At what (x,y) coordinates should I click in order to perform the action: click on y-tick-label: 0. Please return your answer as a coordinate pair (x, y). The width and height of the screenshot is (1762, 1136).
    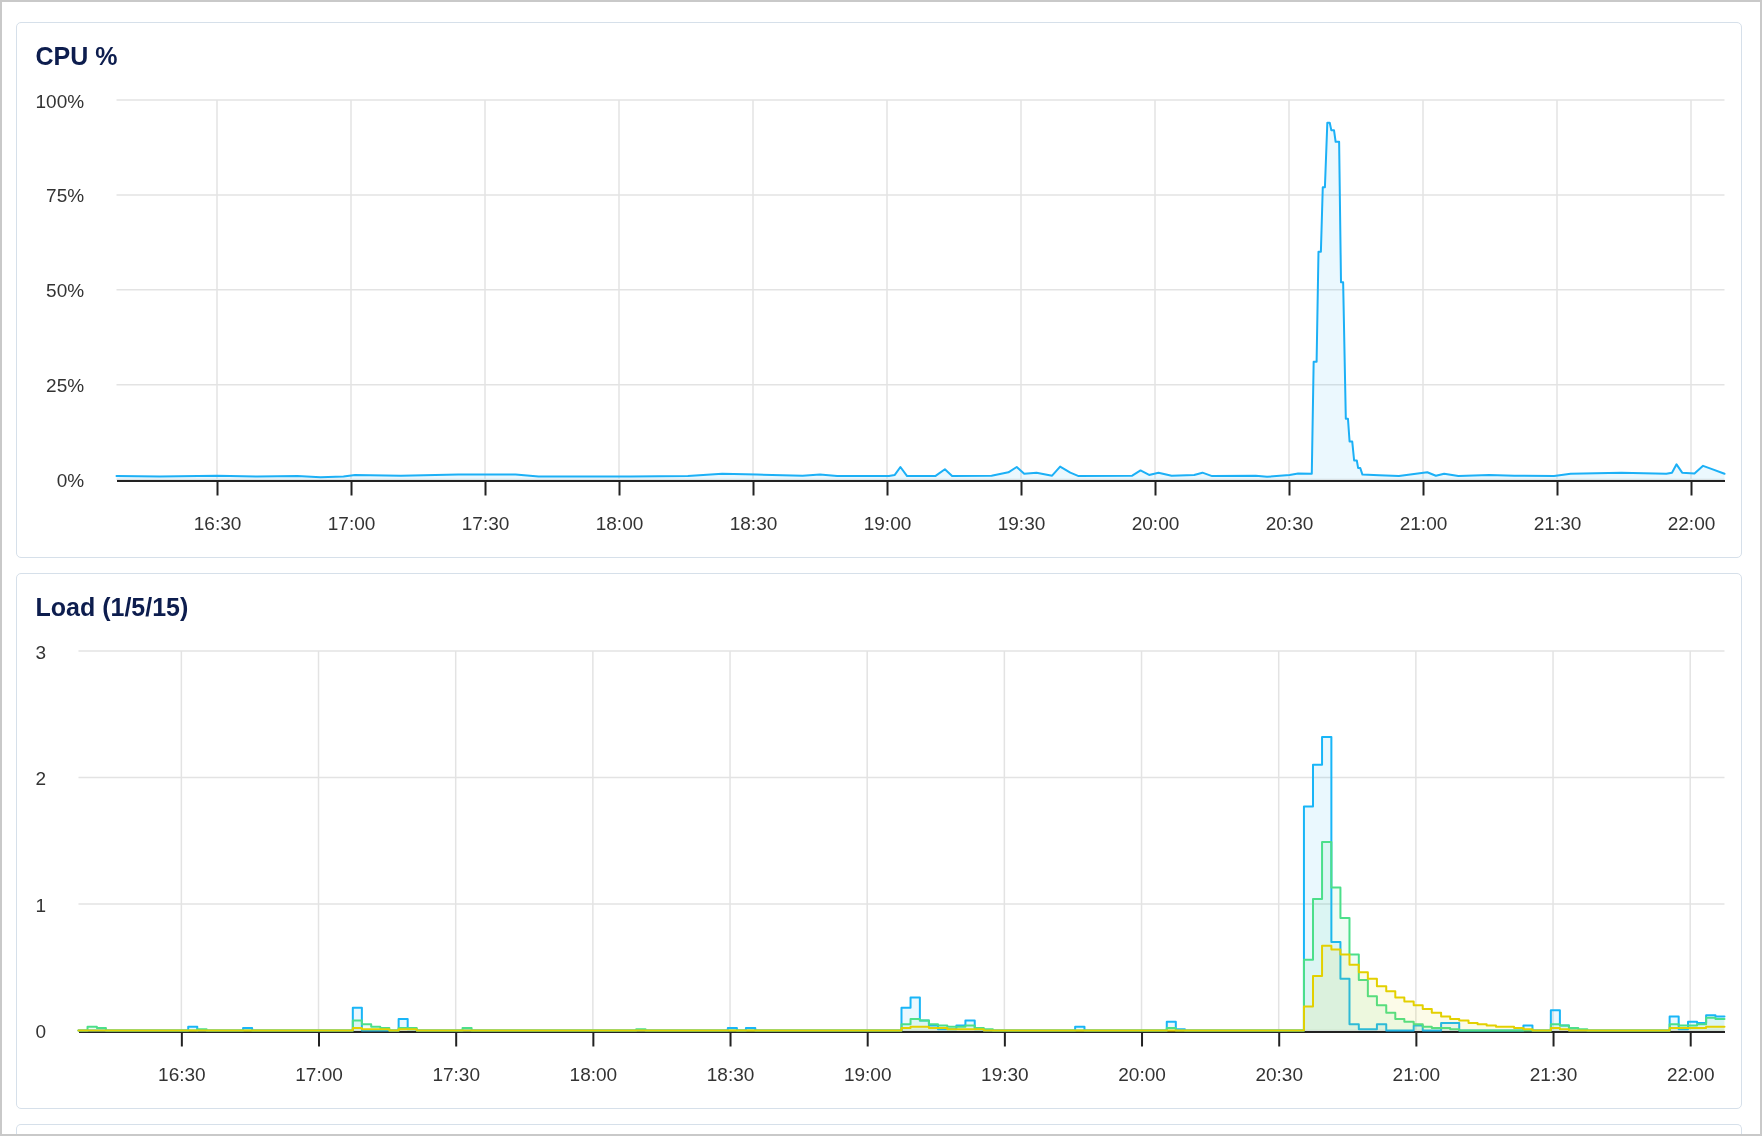
    Looking at the image, I should click on (41, 1031).